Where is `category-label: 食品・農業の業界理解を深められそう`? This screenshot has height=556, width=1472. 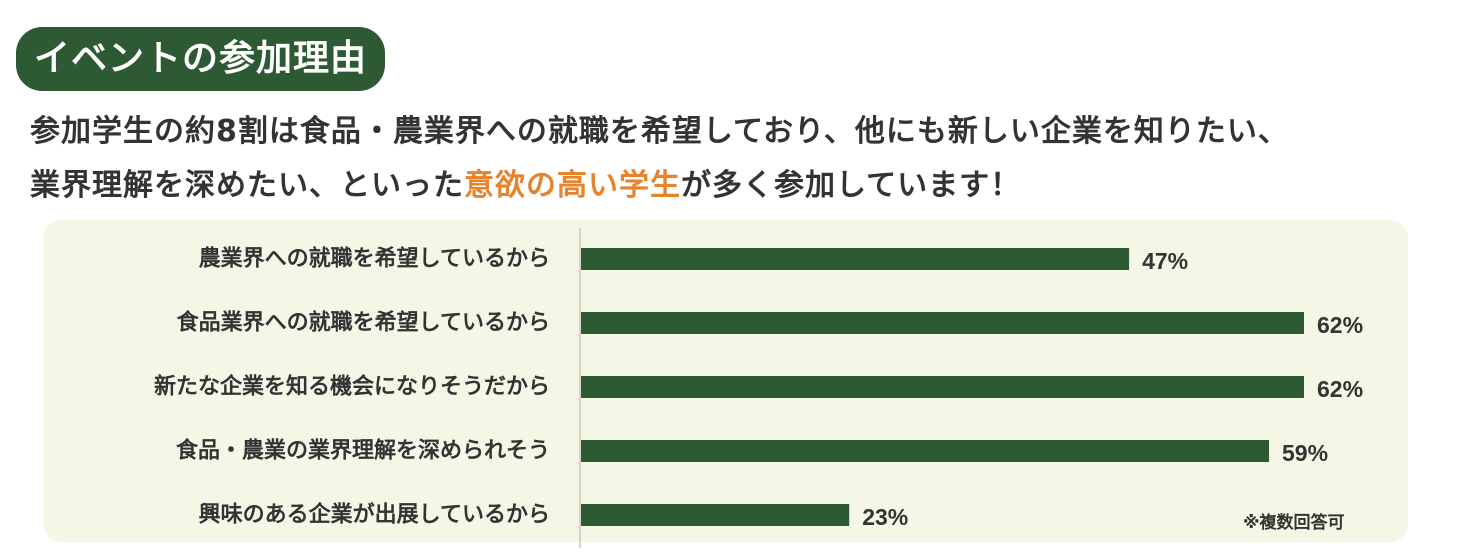
category-label: 食品・農業の業界理解を深められそう is located at coordinates (363, 451).